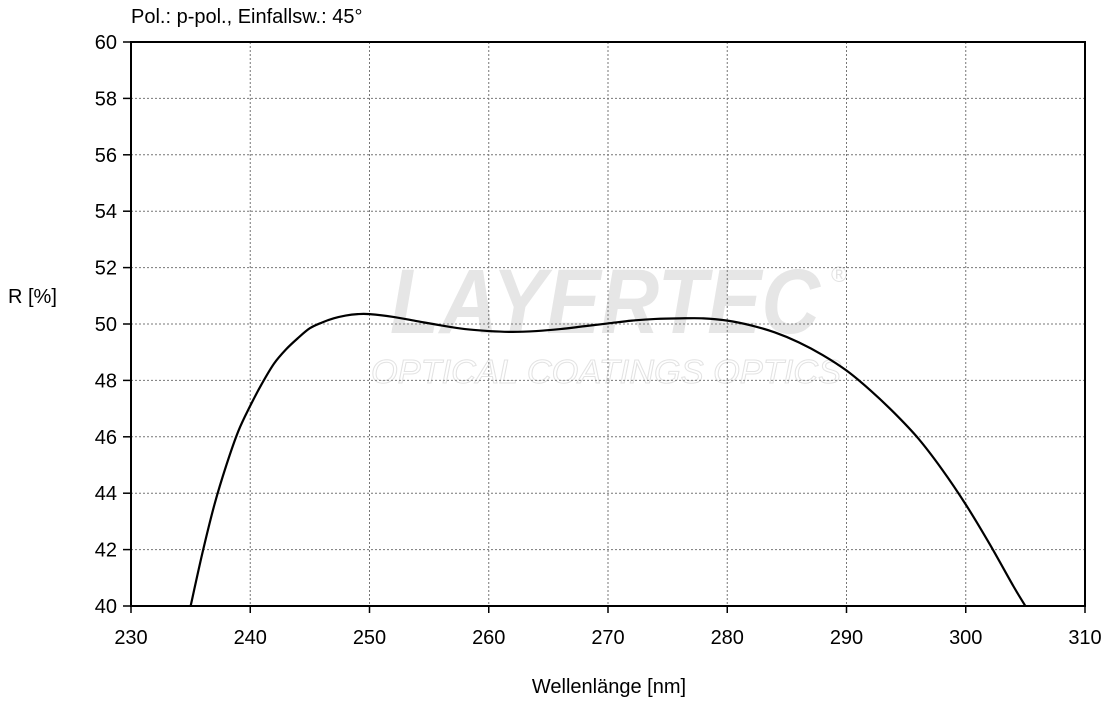 This screenshot has height=701, width=1112. Describe the element at coordinates (605, 302) in the screenshot. I see `watermark-logo: LAYERTEC` at that location.